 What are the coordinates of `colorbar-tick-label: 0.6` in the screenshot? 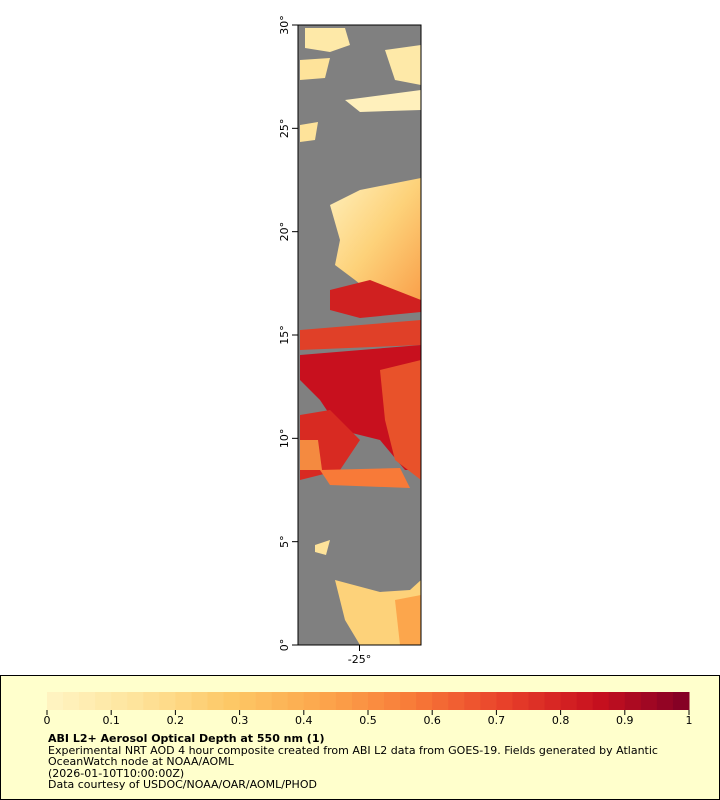 It's located at (432, 720).